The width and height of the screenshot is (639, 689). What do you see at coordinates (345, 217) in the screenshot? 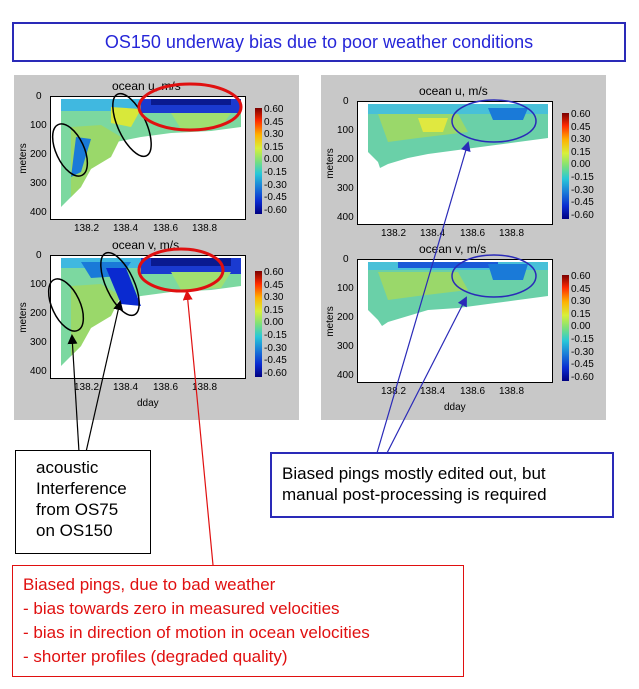
I see `right-u-ytick-4: 400` at bounding box center [345, 217].